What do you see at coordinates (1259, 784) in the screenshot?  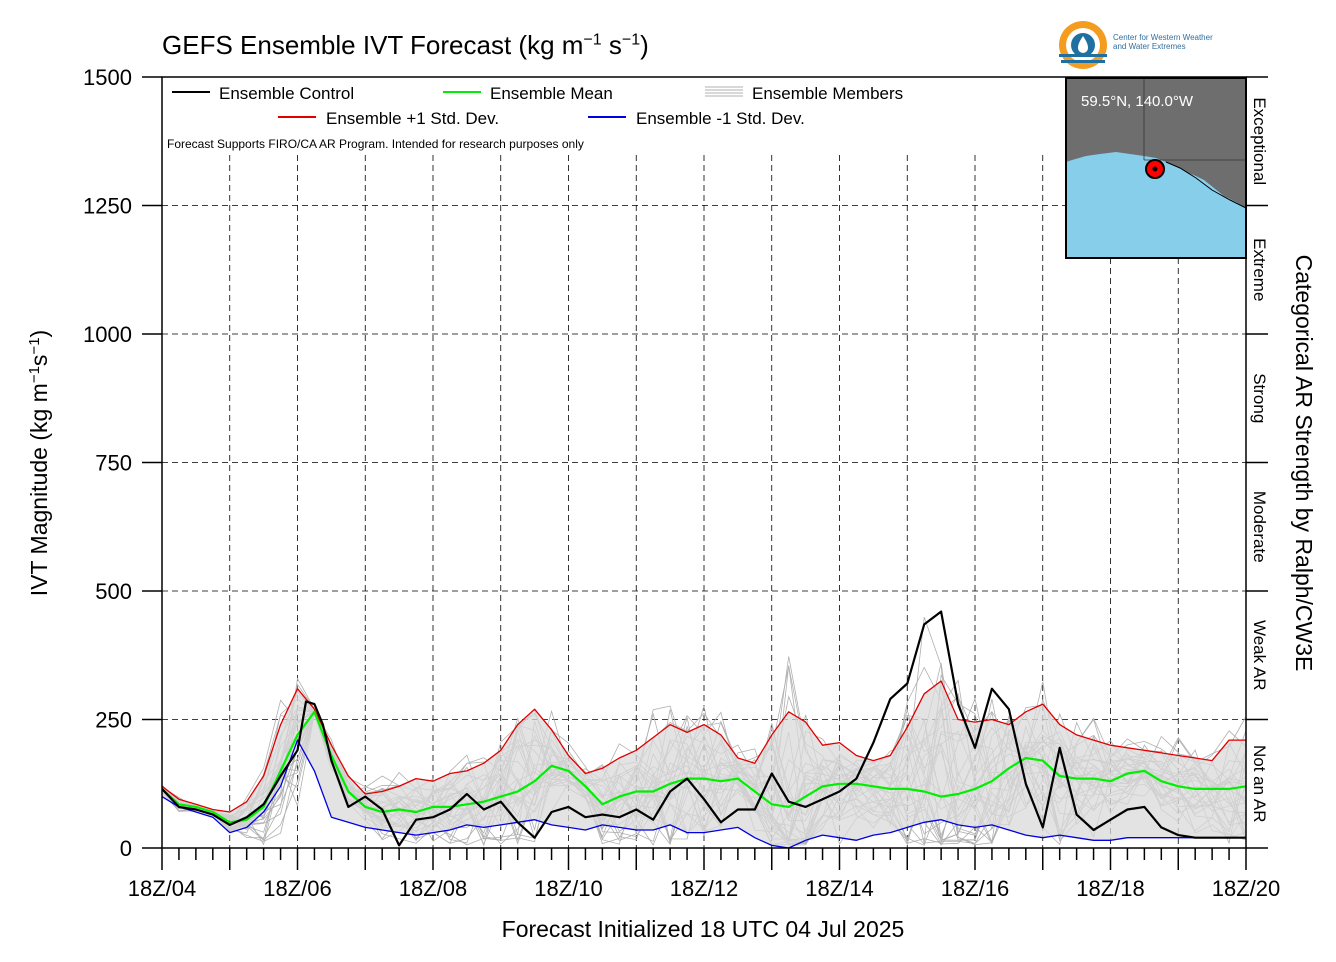 I see `category-label: Not an AR` at bounding box center [1259, 784].